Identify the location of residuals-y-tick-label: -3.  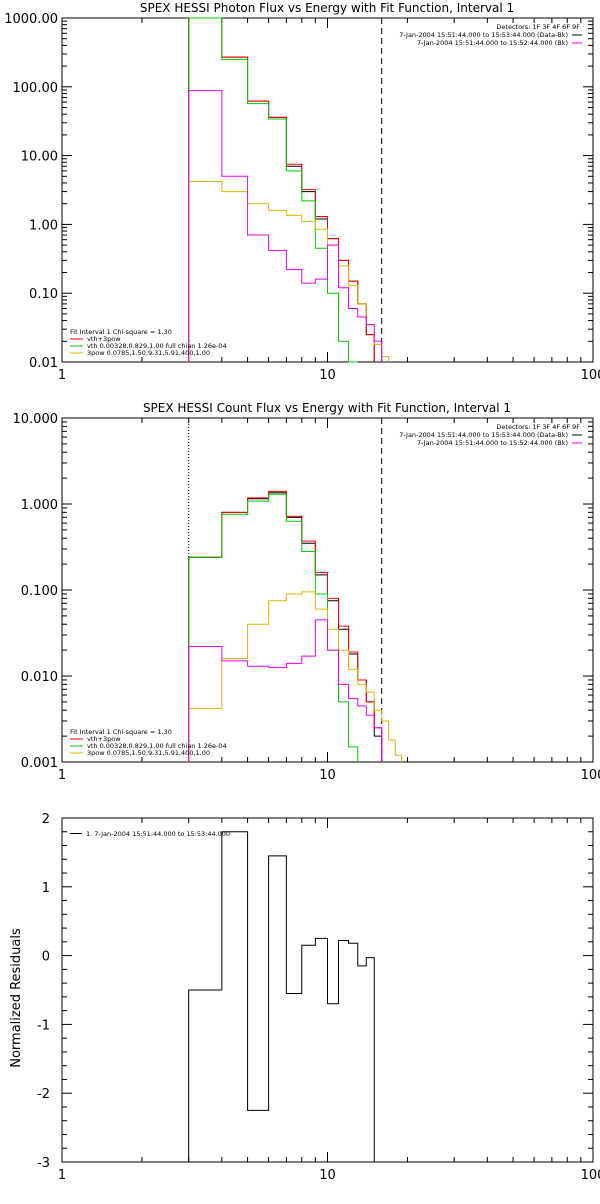
(43, 1163).